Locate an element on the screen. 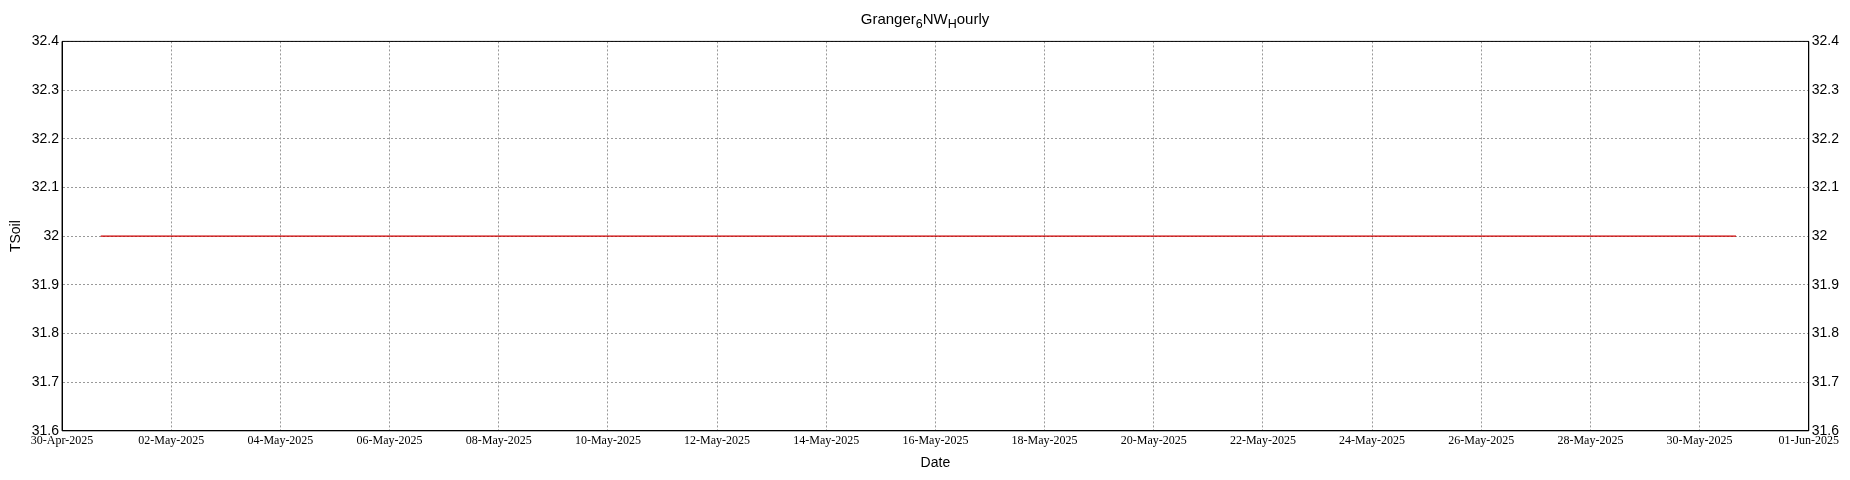 The height and width of the screenshot is (480, 1850). x-tick-label: 14-May-2025 is located at coordinates (826, 440).